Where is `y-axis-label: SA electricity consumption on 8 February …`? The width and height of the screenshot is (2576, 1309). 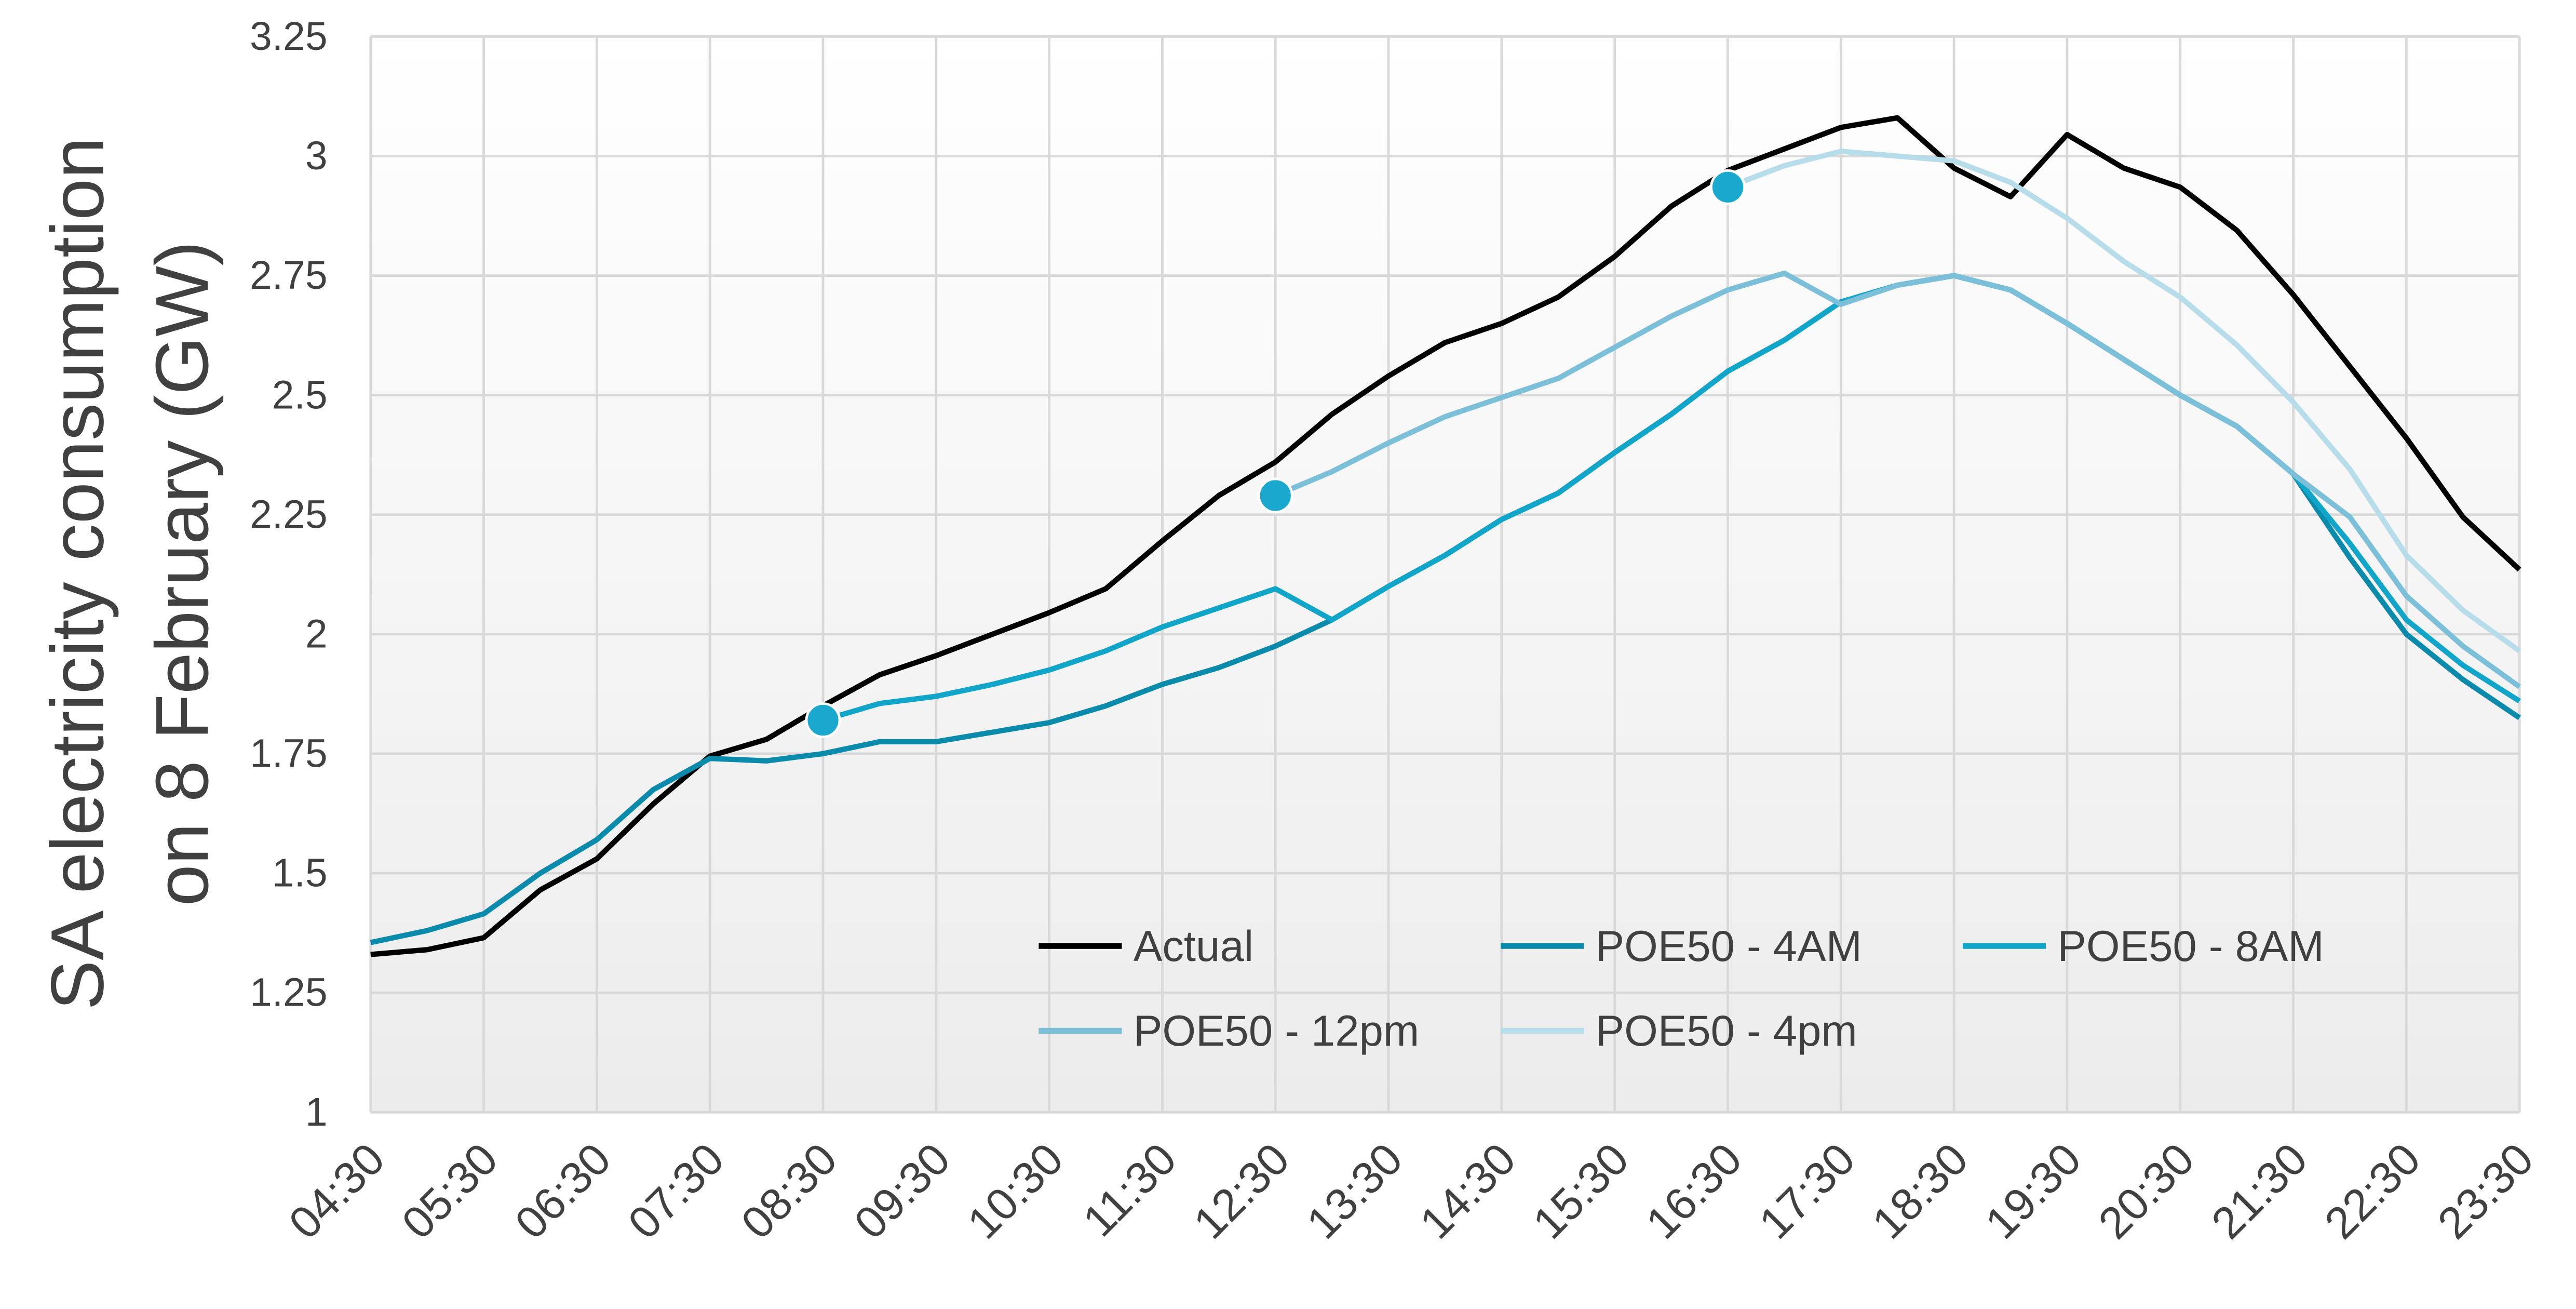 y-axis-label: SA electricity consumption on 8 February … is located at coordinates (129, 573).